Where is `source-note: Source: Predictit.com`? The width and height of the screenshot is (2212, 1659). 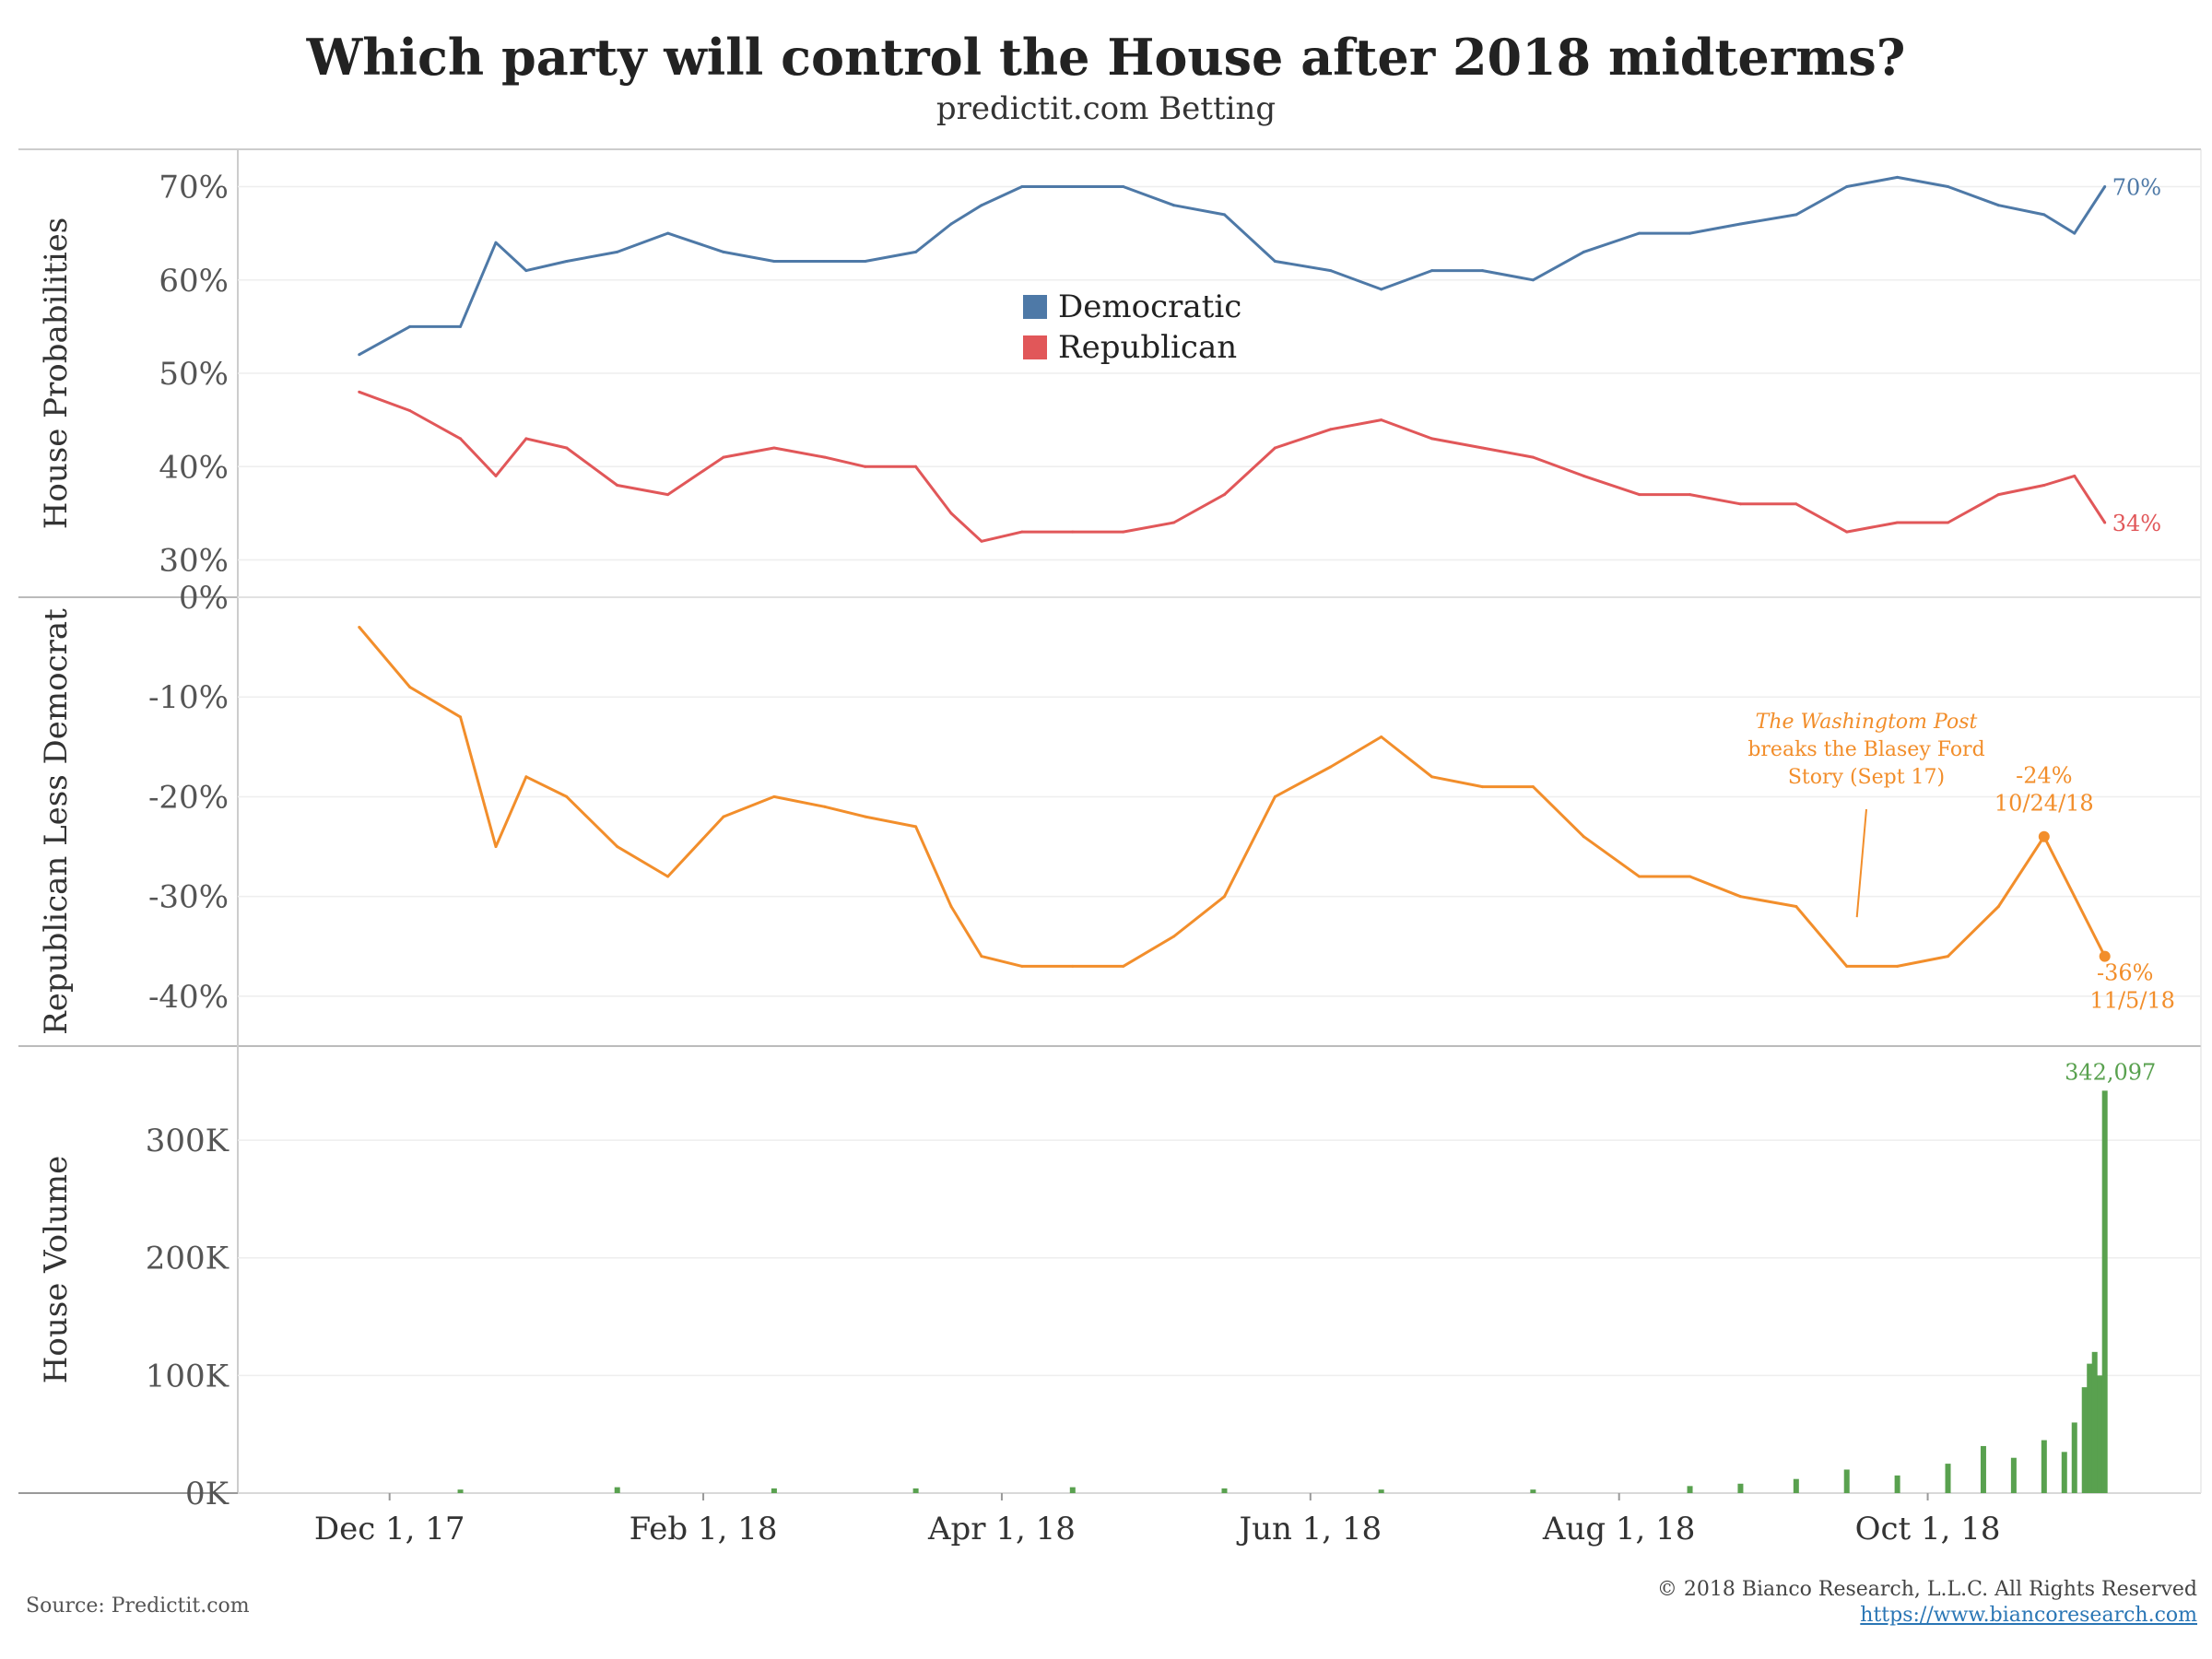 source-note: Source: Predictit.com is located at coordinates (138, 1606).